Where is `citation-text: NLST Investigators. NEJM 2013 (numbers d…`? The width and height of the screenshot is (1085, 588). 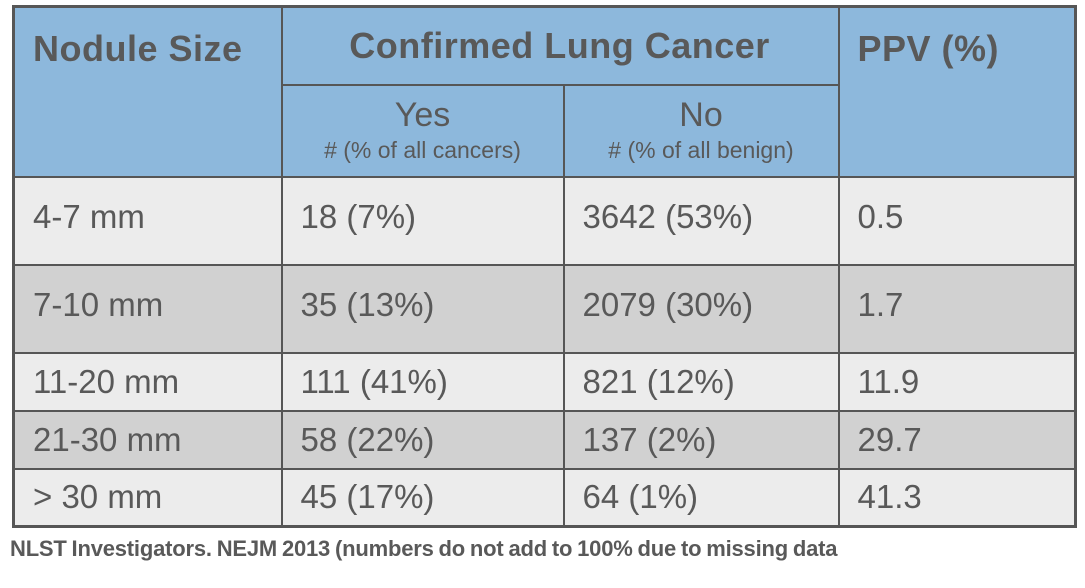
citation-text: NLST Investigators. NEJM 2013 (numbers d… is located at coordinates (424, 548).